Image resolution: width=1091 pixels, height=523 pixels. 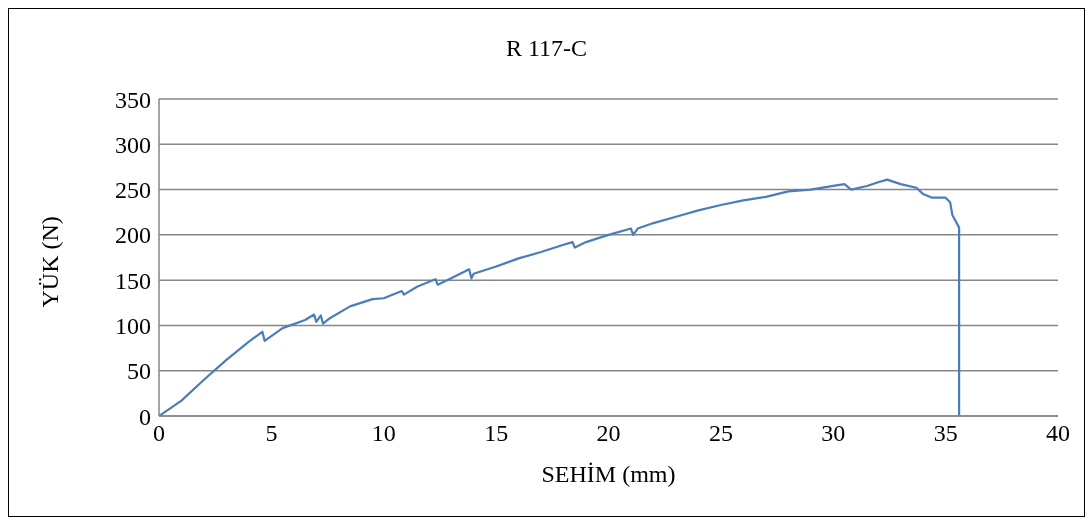 I want to click on y-tick-label: 300, so click(x=133, y=144).